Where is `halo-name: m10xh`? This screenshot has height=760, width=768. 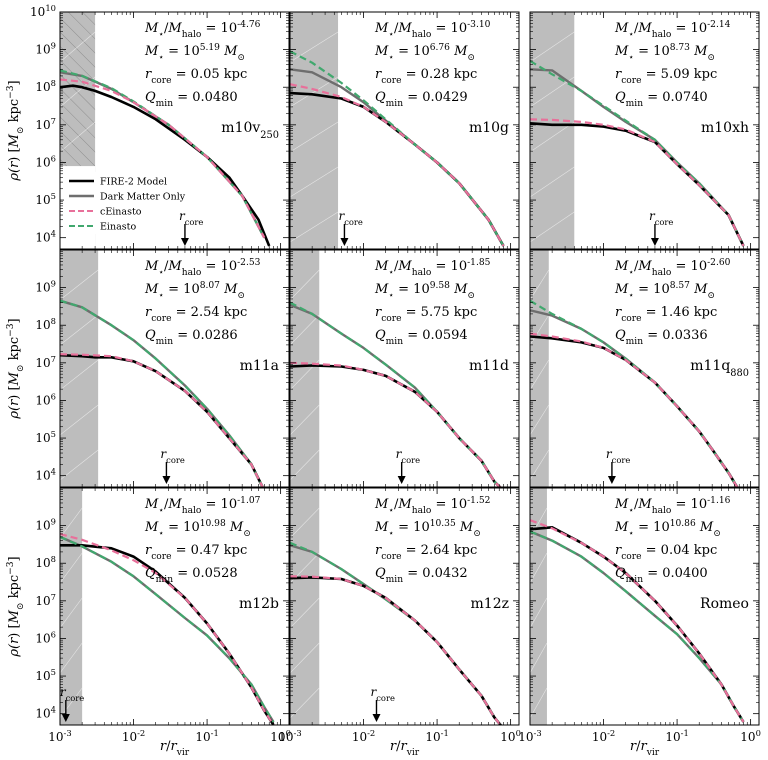
halo-name: m10xh is located at coordinates (725, 128).